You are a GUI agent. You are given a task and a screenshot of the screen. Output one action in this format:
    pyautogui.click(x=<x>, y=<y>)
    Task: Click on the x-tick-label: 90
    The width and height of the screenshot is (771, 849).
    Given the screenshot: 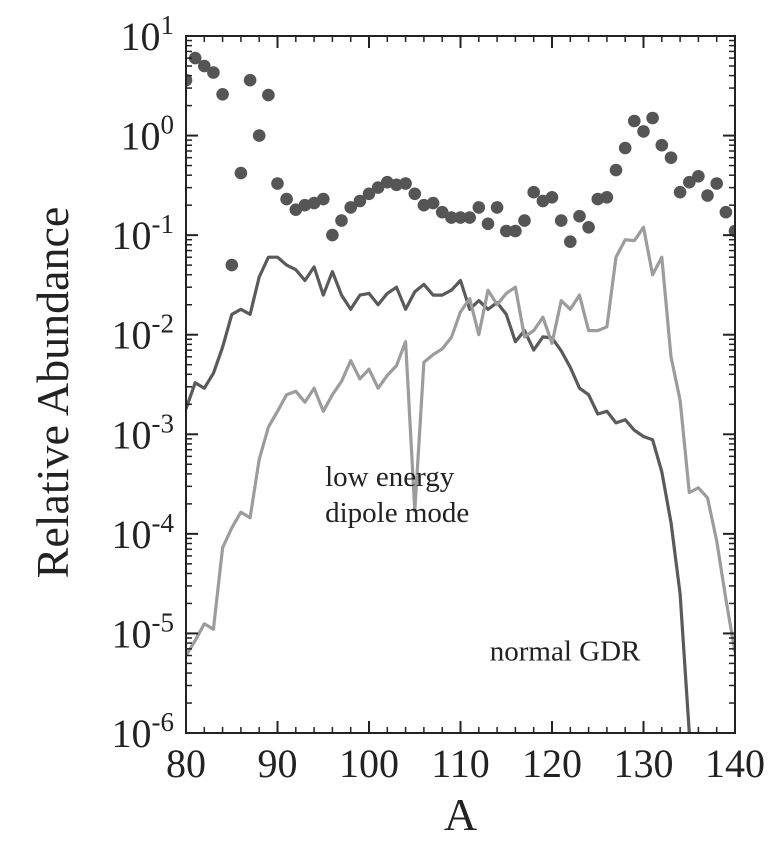 What is the action you would take?
    pyautogui.click(x=278, y=763)
    